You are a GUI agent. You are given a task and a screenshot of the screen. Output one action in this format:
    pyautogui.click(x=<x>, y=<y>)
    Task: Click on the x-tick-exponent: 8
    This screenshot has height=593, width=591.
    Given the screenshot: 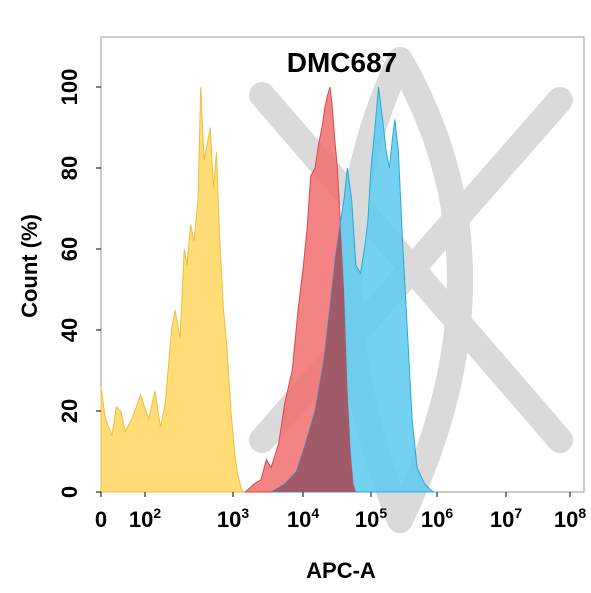 What is the action you would take?
    pyautogui.click(x=582, y=513)
    